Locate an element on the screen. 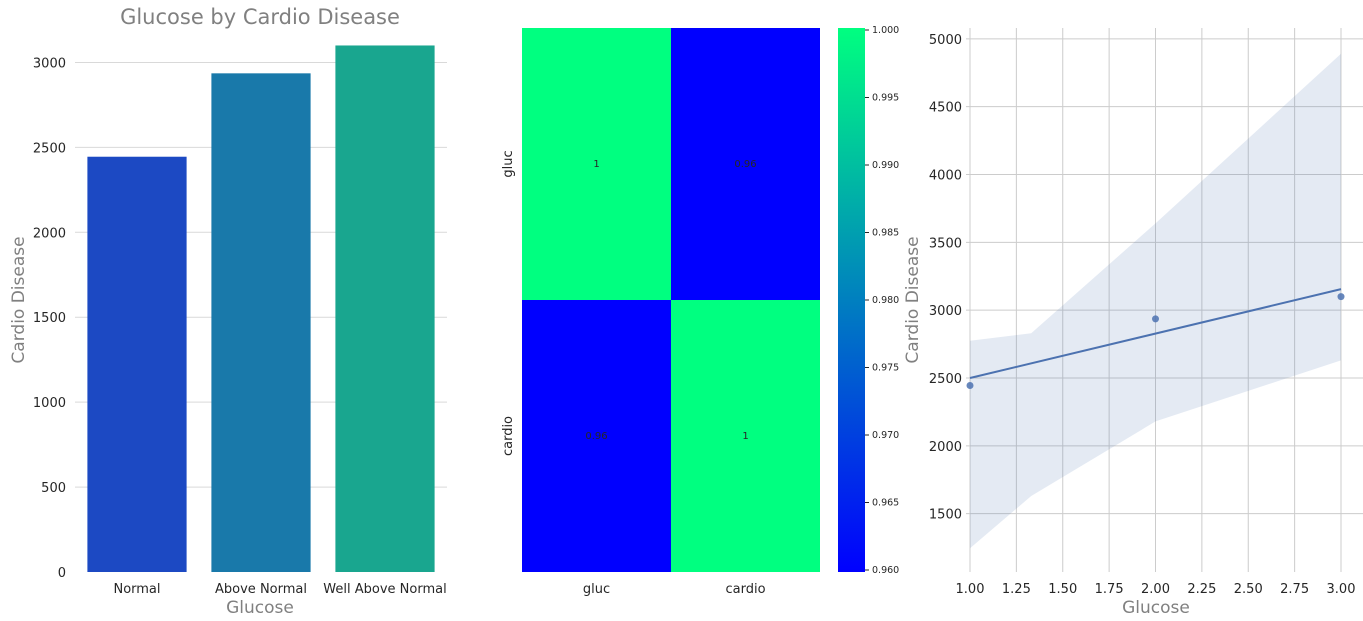  regression-x-tick-label: 1.25 is located at coordinates (1016, 589).